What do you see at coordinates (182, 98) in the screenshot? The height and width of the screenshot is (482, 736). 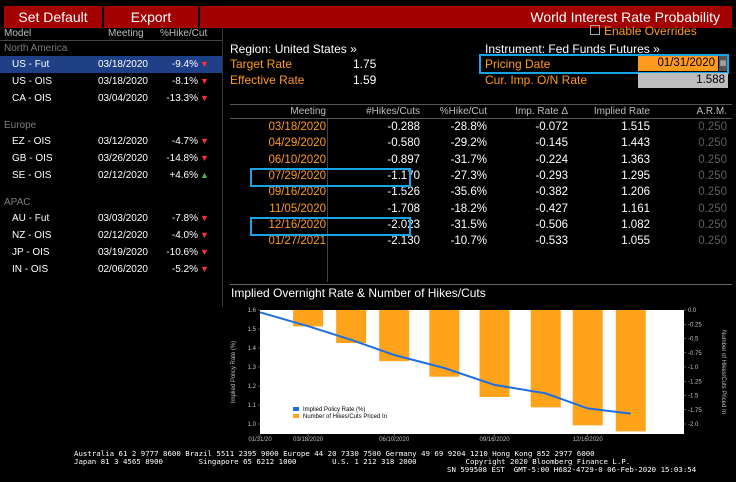 I see `pct-value: -13.3%` at bounding box center [182, 98].